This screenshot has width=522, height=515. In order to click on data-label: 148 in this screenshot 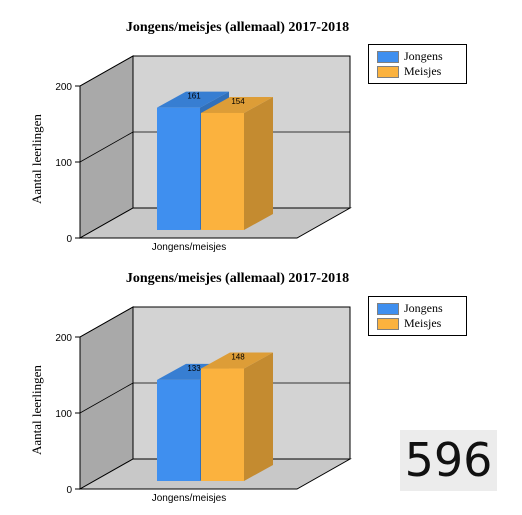, I will do `click(238, 357)`.